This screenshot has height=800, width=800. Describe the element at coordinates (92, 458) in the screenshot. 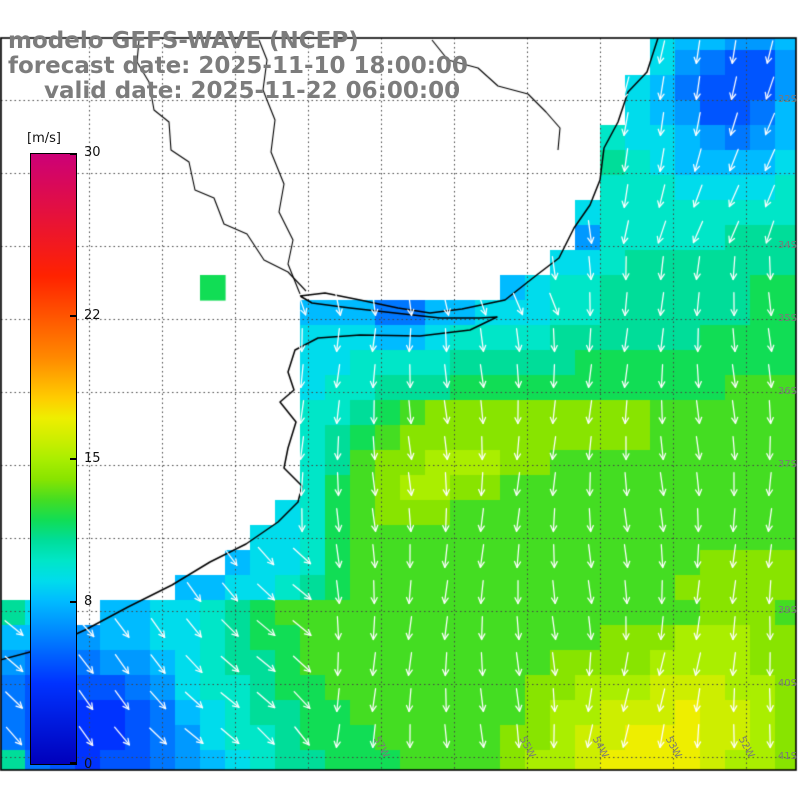

I see `colorbar-tick-label: 15` at that location.